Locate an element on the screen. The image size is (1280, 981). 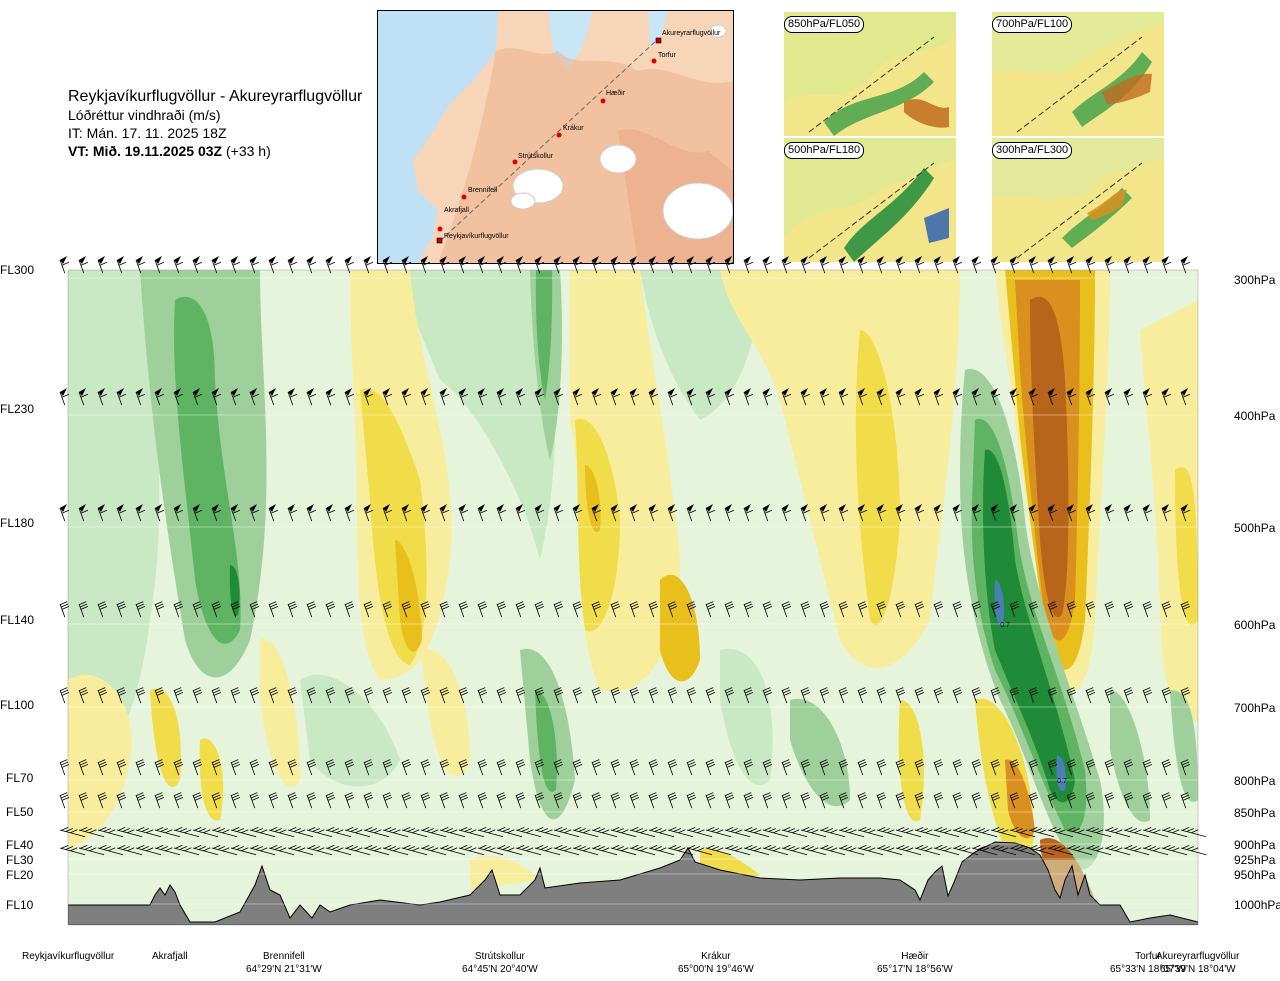
station-coord: 65°00'N 19°46'W is located at coordinates (716, 969).